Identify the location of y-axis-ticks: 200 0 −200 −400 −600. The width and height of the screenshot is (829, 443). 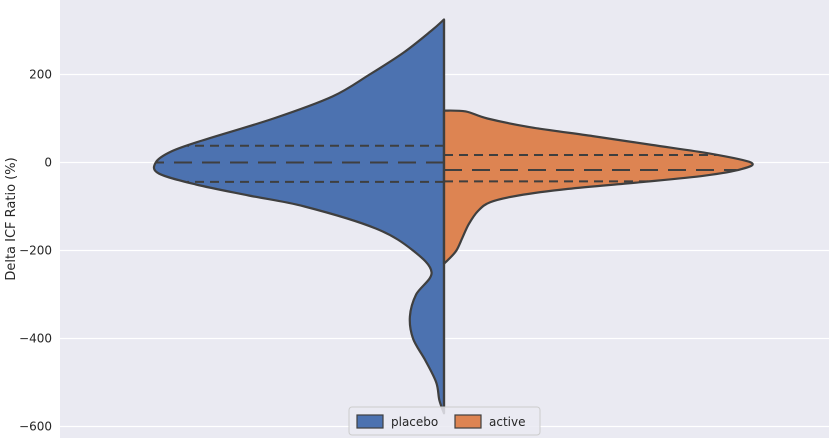
(35, 251).